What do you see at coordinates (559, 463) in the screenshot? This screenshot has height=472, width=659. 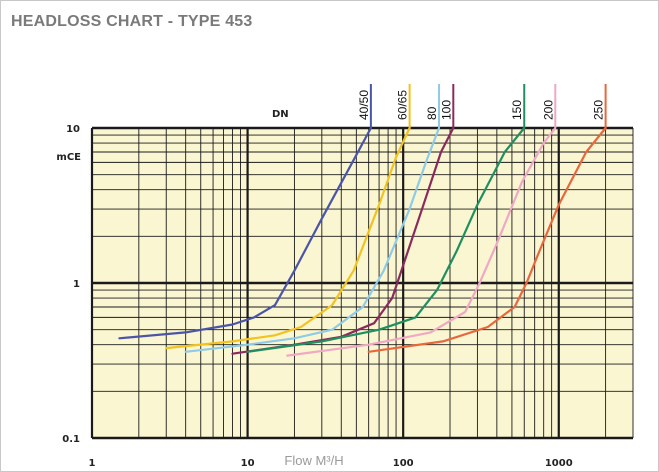 I see `x-tick-label: 1000` at bounding box center [559, 463].